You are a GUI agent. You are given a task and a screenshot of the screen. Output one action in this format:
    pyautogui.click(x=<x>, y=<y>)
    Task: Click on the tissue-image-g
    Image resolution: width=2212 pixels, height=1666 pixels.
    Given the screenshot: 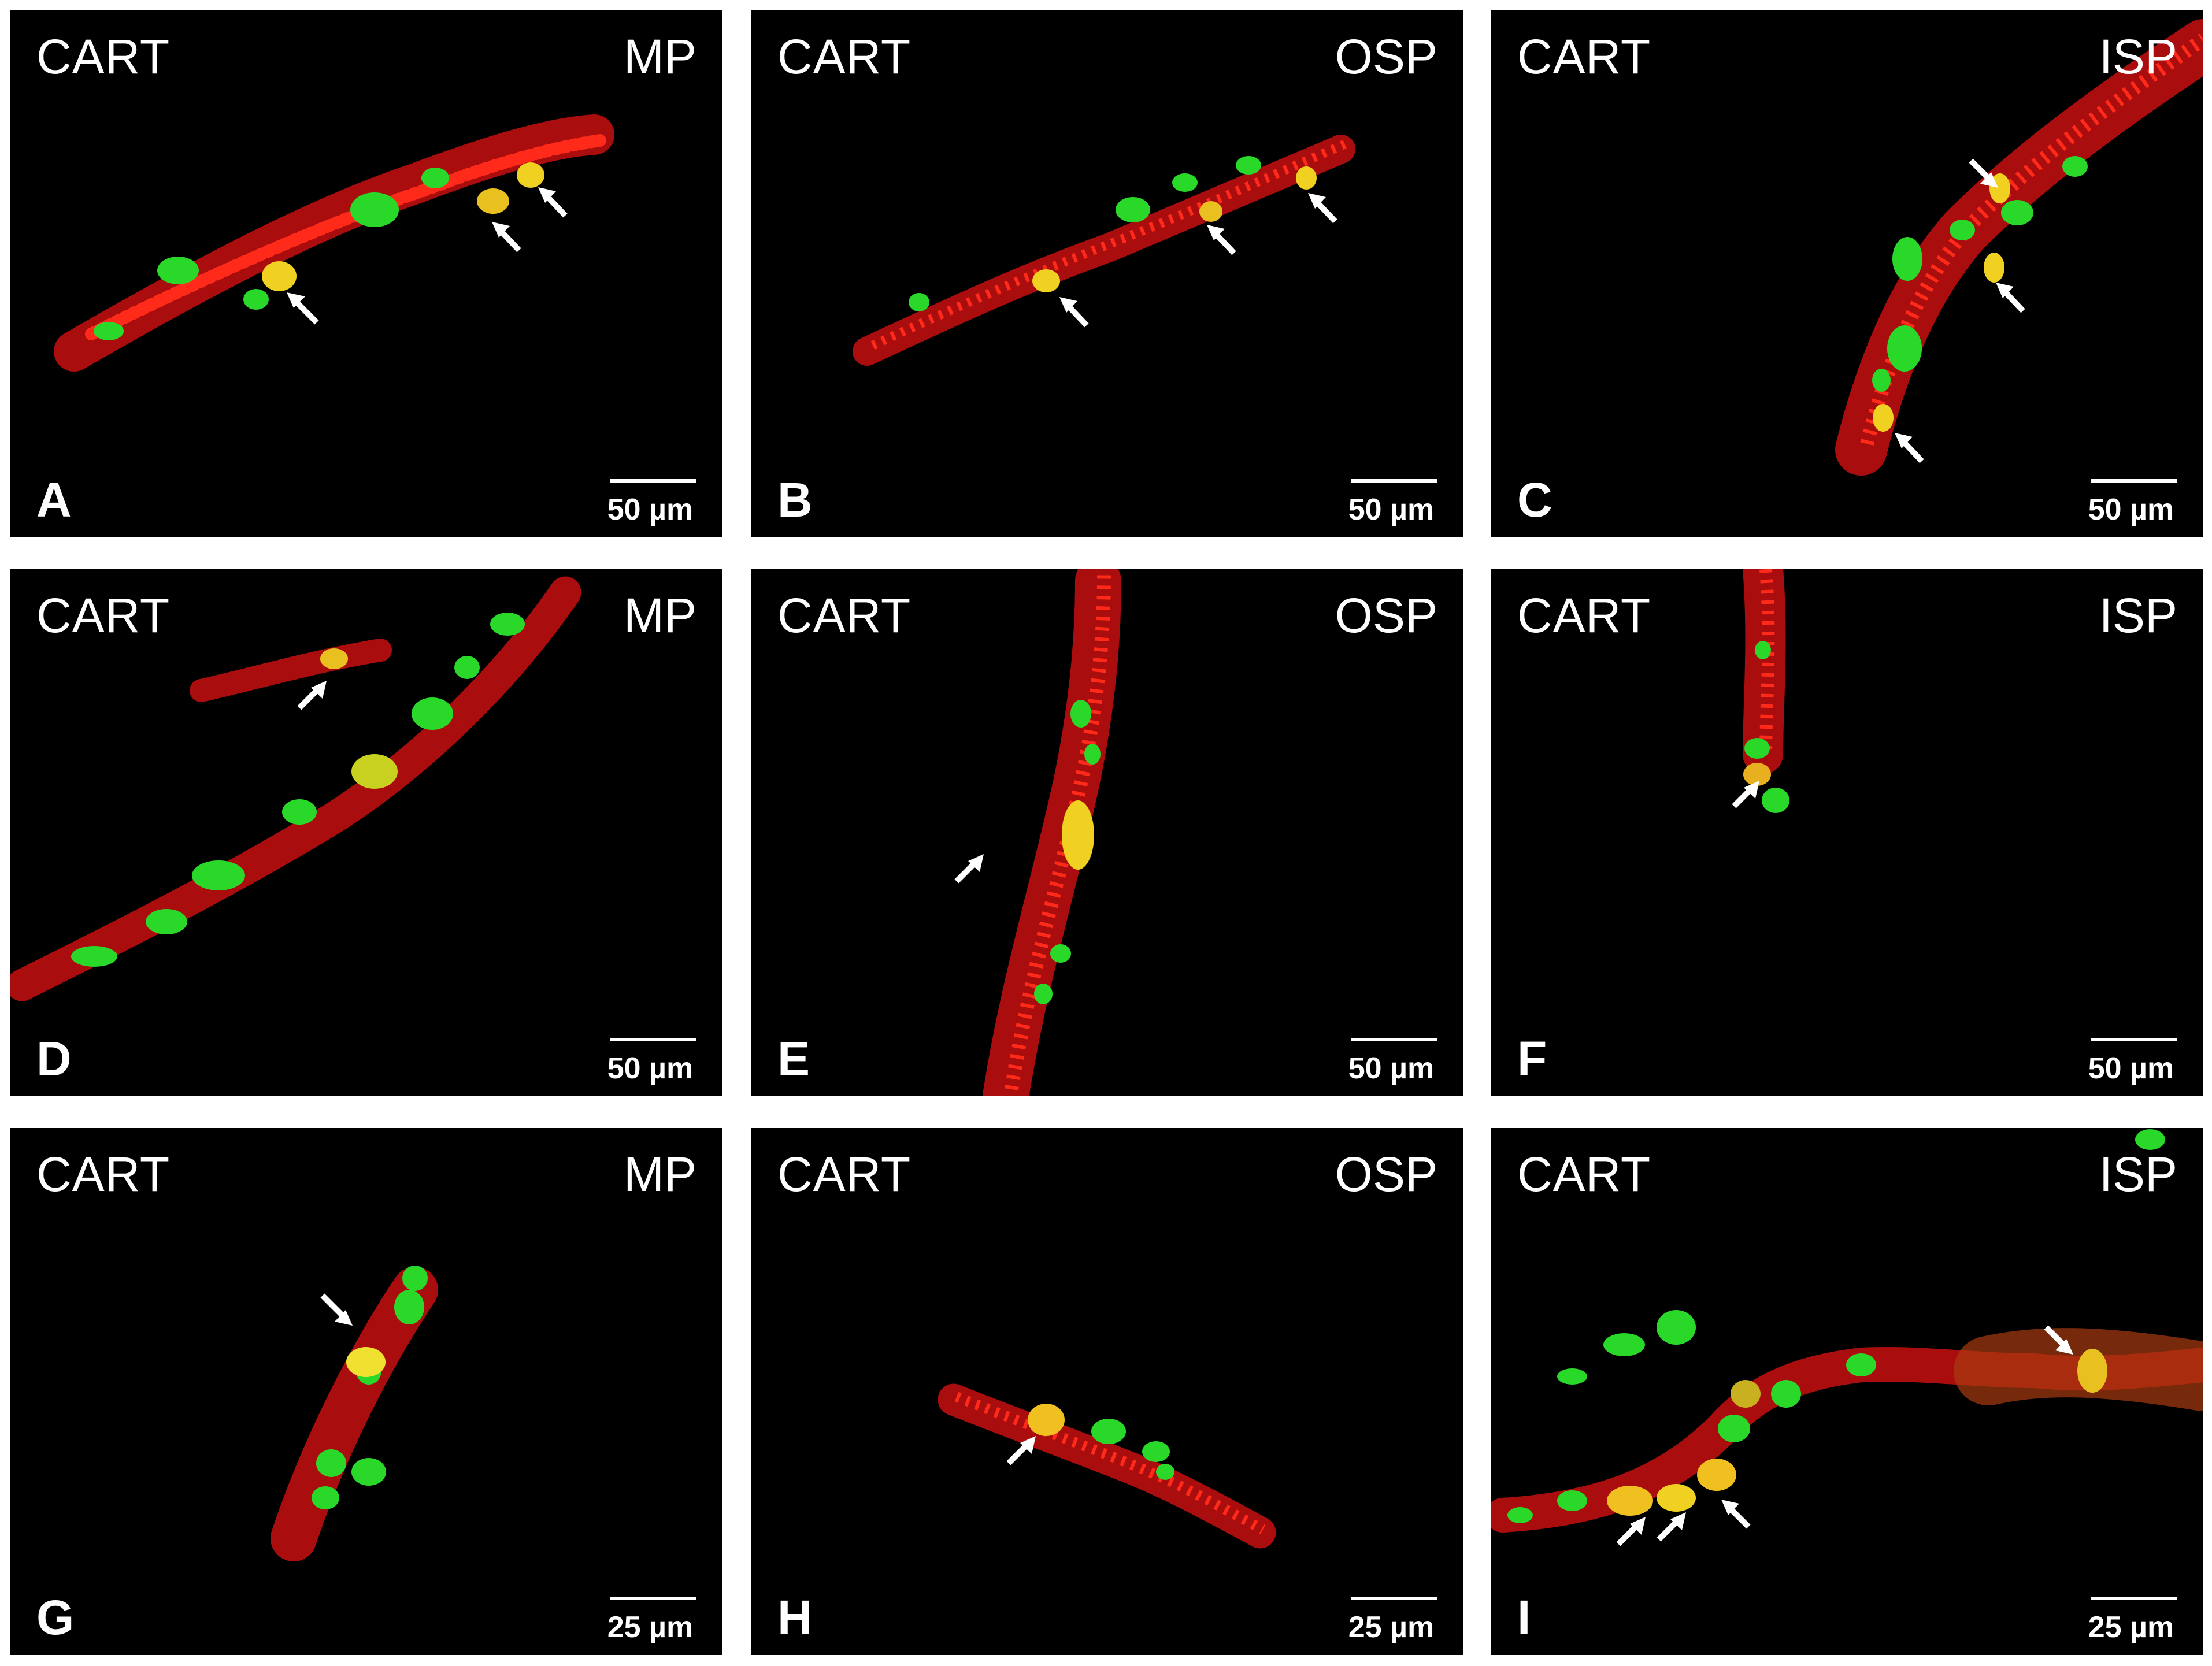 What is the action you would take?
    pyautogui.click(x=354, y=1413)
    